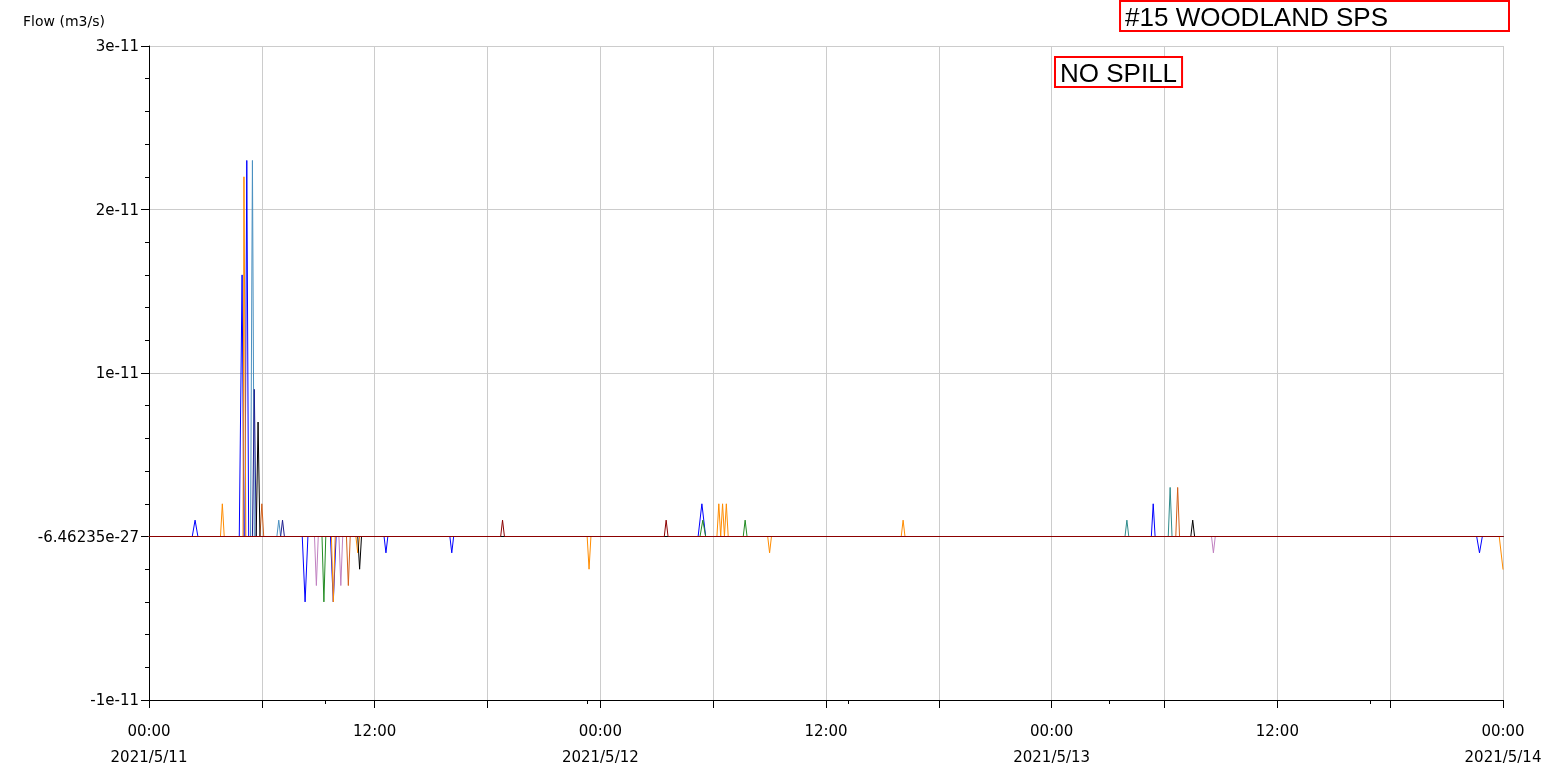 The width and height of the screenshot is (1567, 778). What do you see at coordinates (117, 209) in the screenshot?
I see `y-tick-label: 2e-11` at bounding box center [117, 209].